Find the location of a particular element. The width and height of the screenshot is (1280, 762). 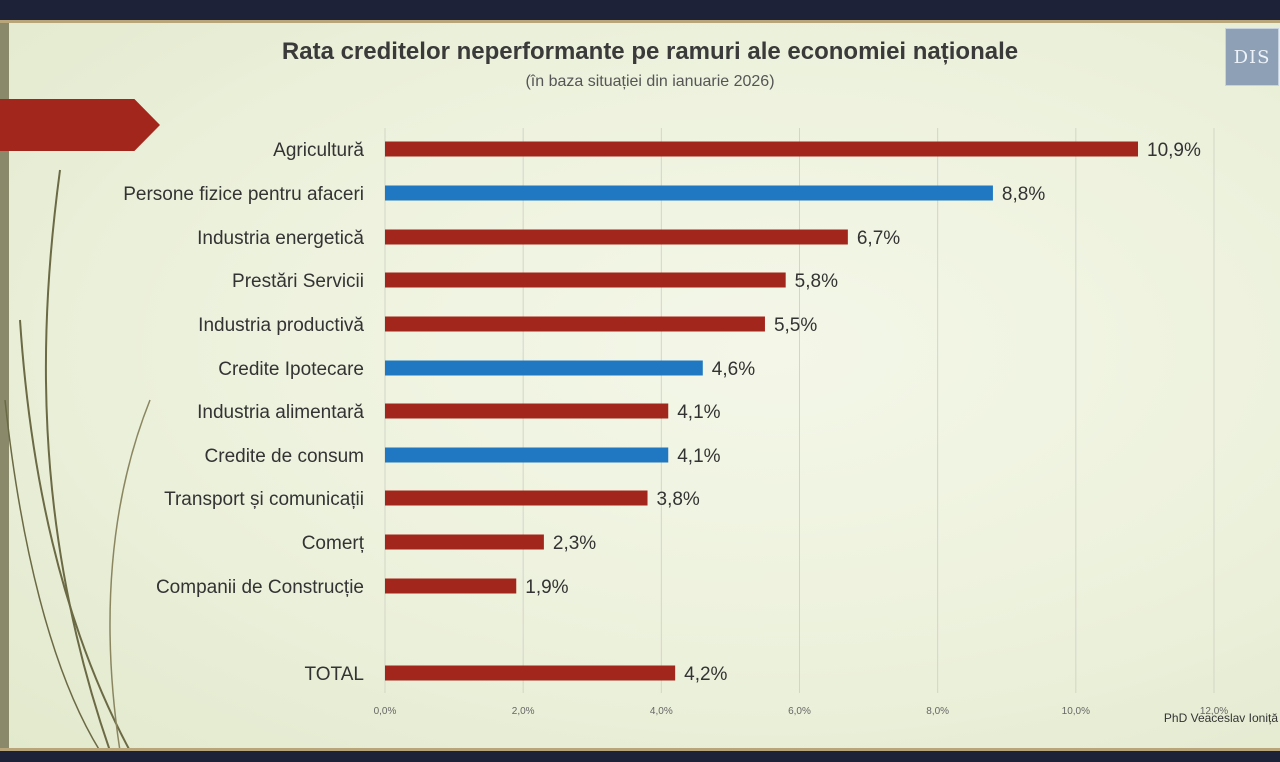

decorative-curves is located at coordinates (77, 460).